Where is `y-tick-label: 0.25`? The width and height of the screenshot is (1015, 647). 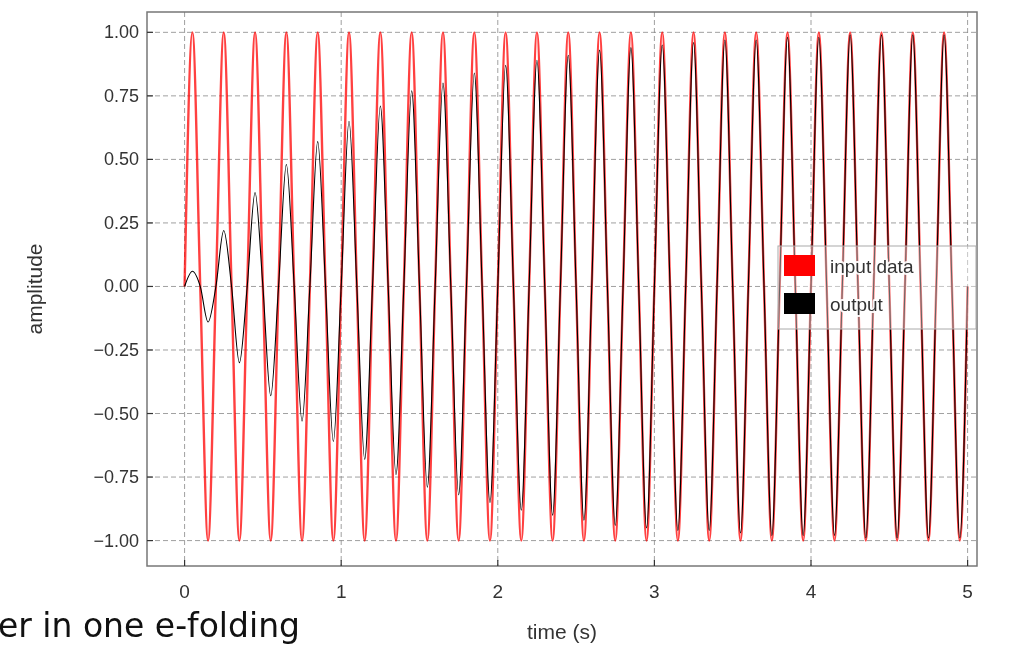
y-tick-label: 0.25 is located at coordinates (121, 222).